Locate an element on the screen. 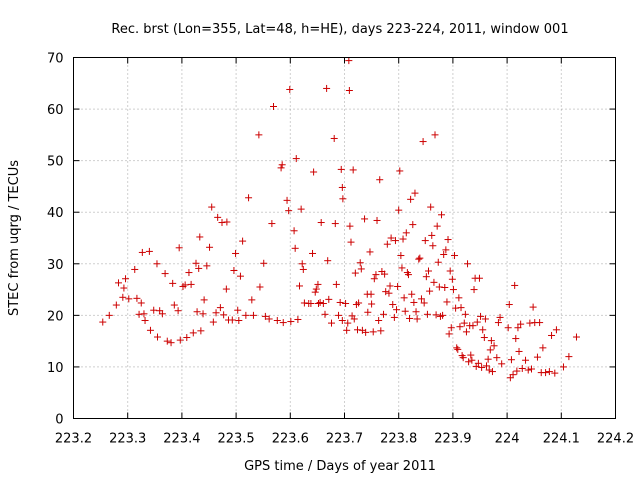  x-axis-label: GPS time / Days of year 2011 is located at coordinates (340, 466).